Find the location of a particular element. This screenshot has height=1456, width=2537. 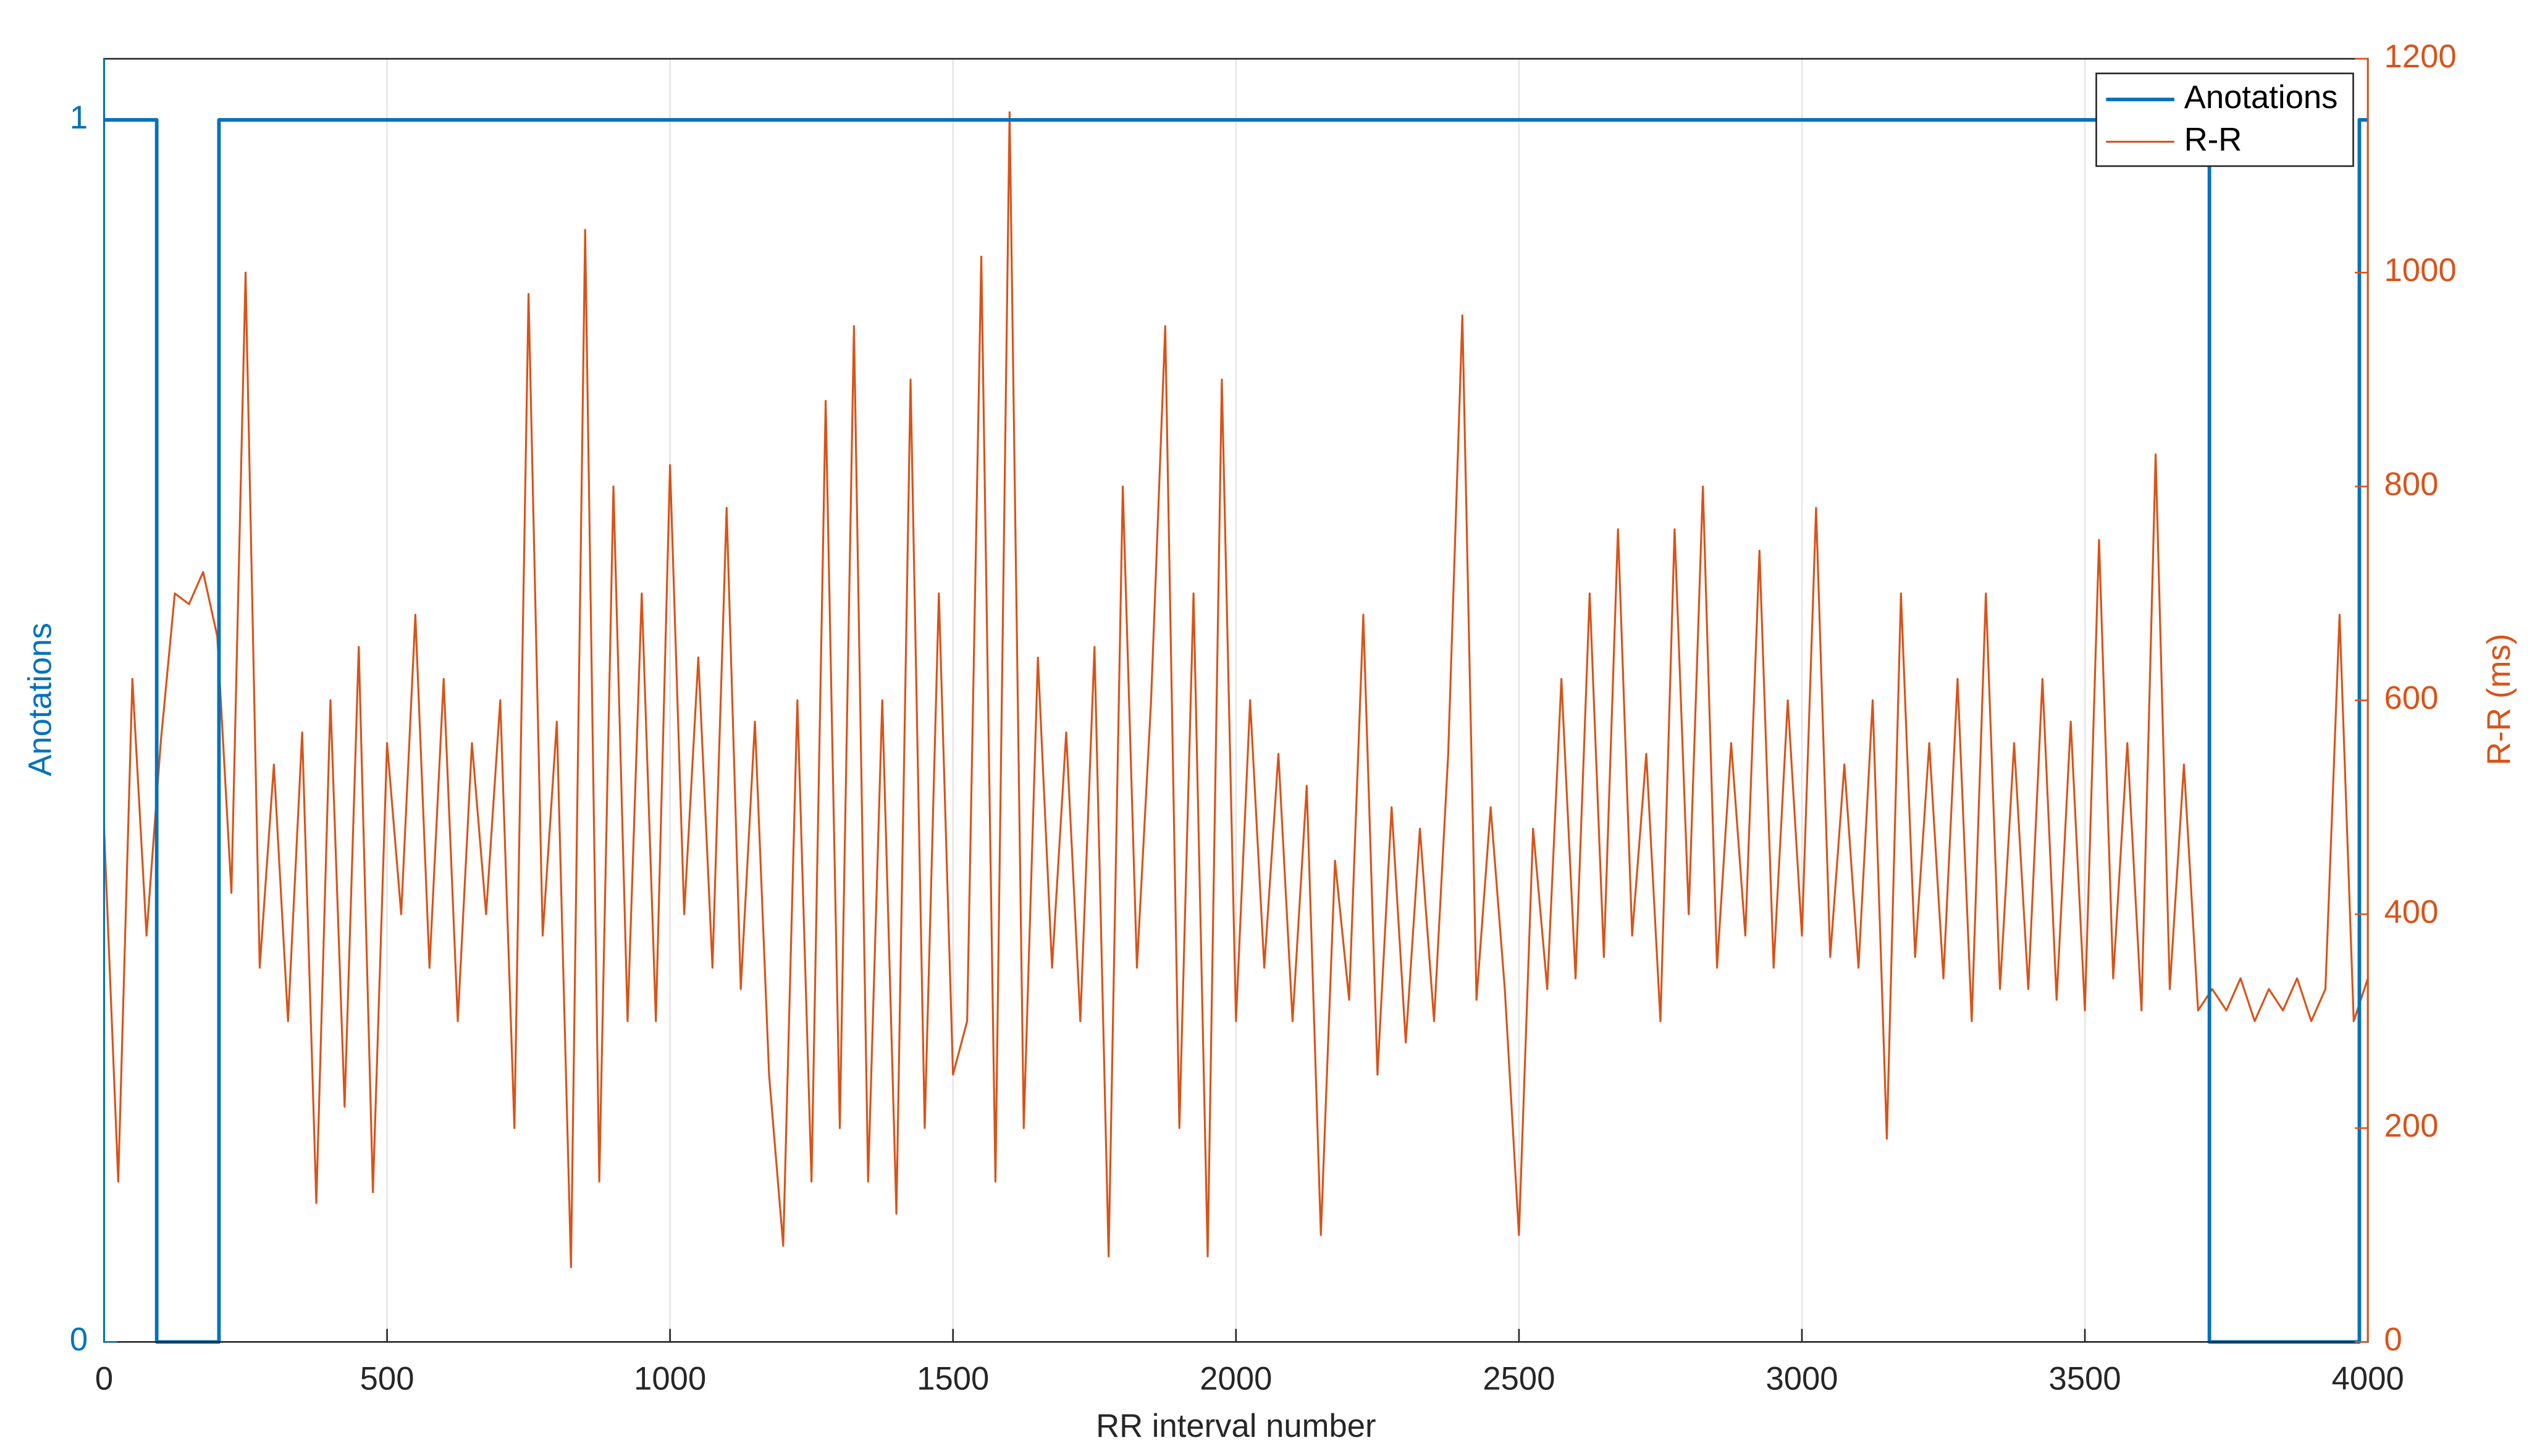

x-tick-label: 3000 is located at coordinates (1801, 1378).